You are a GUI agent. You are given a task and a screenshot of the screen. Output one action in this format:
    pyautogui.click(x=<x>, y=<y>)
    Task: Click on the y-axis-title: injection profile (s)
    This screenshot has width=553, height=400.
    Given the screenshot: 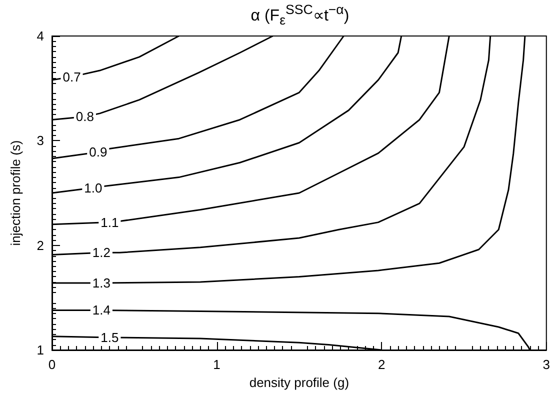 What is the action you would take?
    pyautogui.click(x=15, y=193)
    